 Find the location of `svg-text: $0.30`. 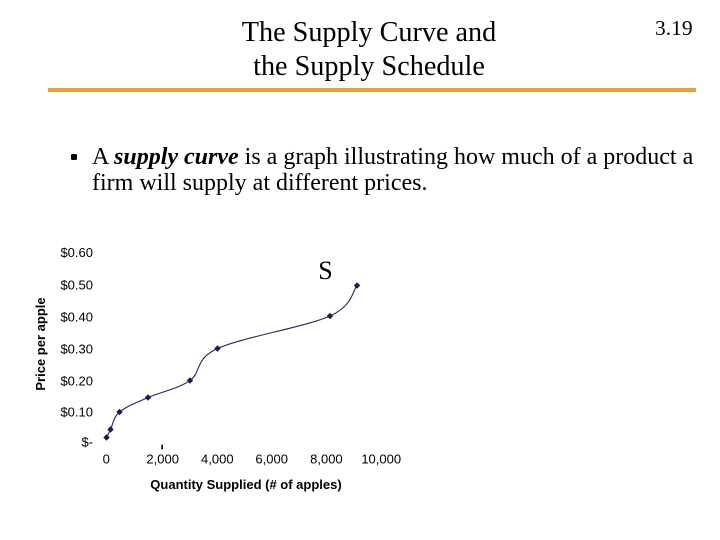

svg-text: $0.30 is located at coordinates (76, 348).